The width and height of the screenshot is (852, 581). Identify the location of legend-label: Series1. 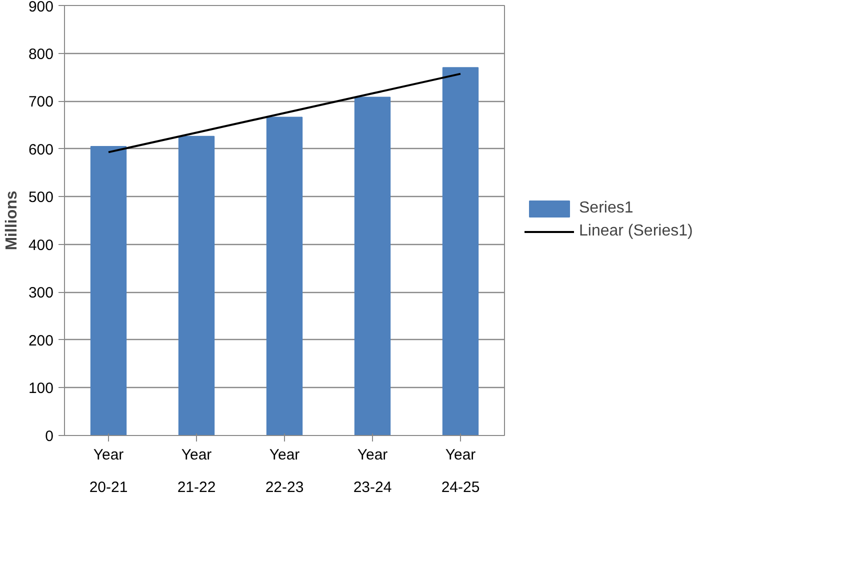
(606, 209).